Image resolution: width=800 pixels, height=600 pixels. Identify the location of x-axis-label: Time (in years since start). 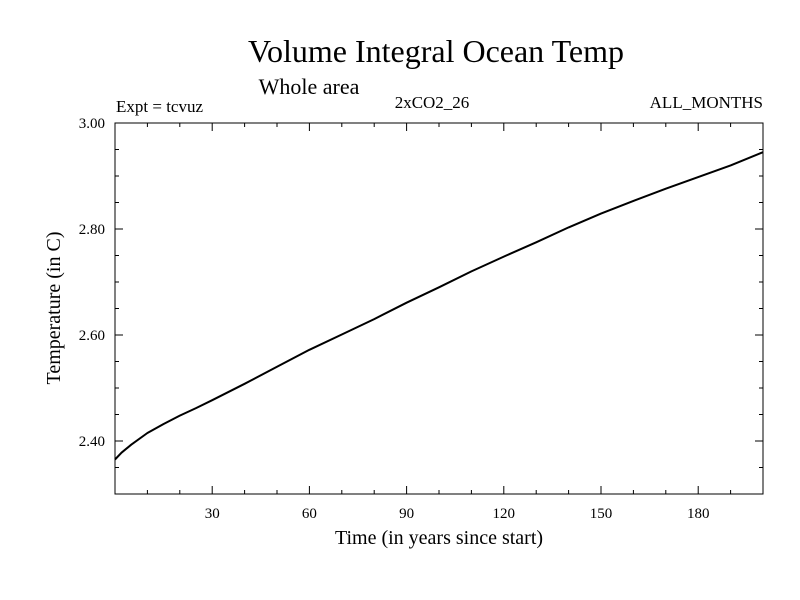
(439, 538).